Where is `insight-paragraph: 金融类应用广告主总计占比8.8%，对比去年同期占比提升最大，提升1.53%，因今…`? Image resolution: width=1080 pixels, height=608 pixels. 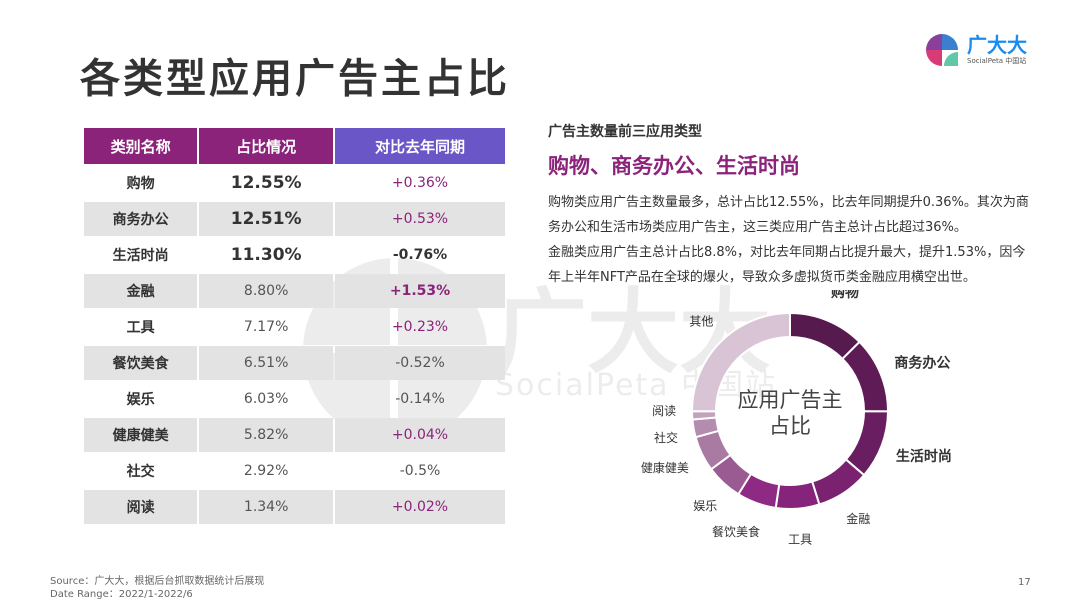
insight-paragraph: 金融类应用广告主总计占比8.8%，对比去年同期占比提升最大，提升1.53%，因今… is located at coordinates (787, 265).